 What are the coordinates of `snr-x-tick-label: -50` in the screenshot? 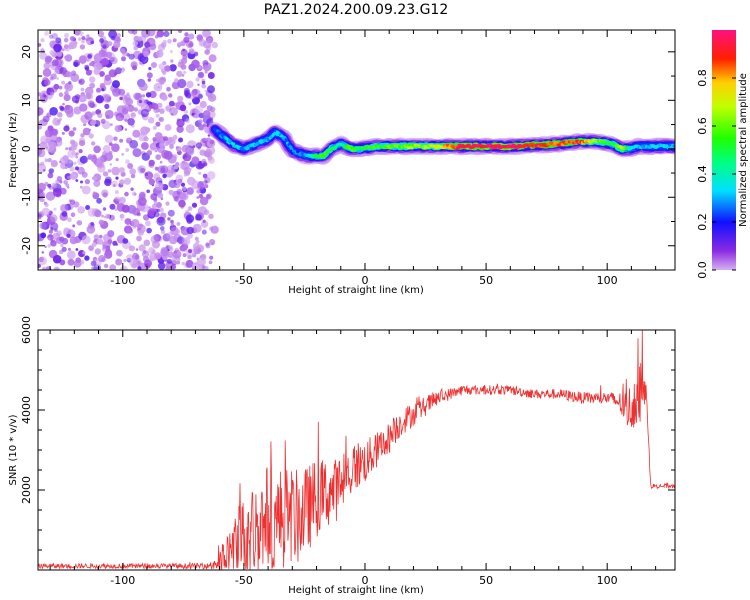 It's located at (244, 580).